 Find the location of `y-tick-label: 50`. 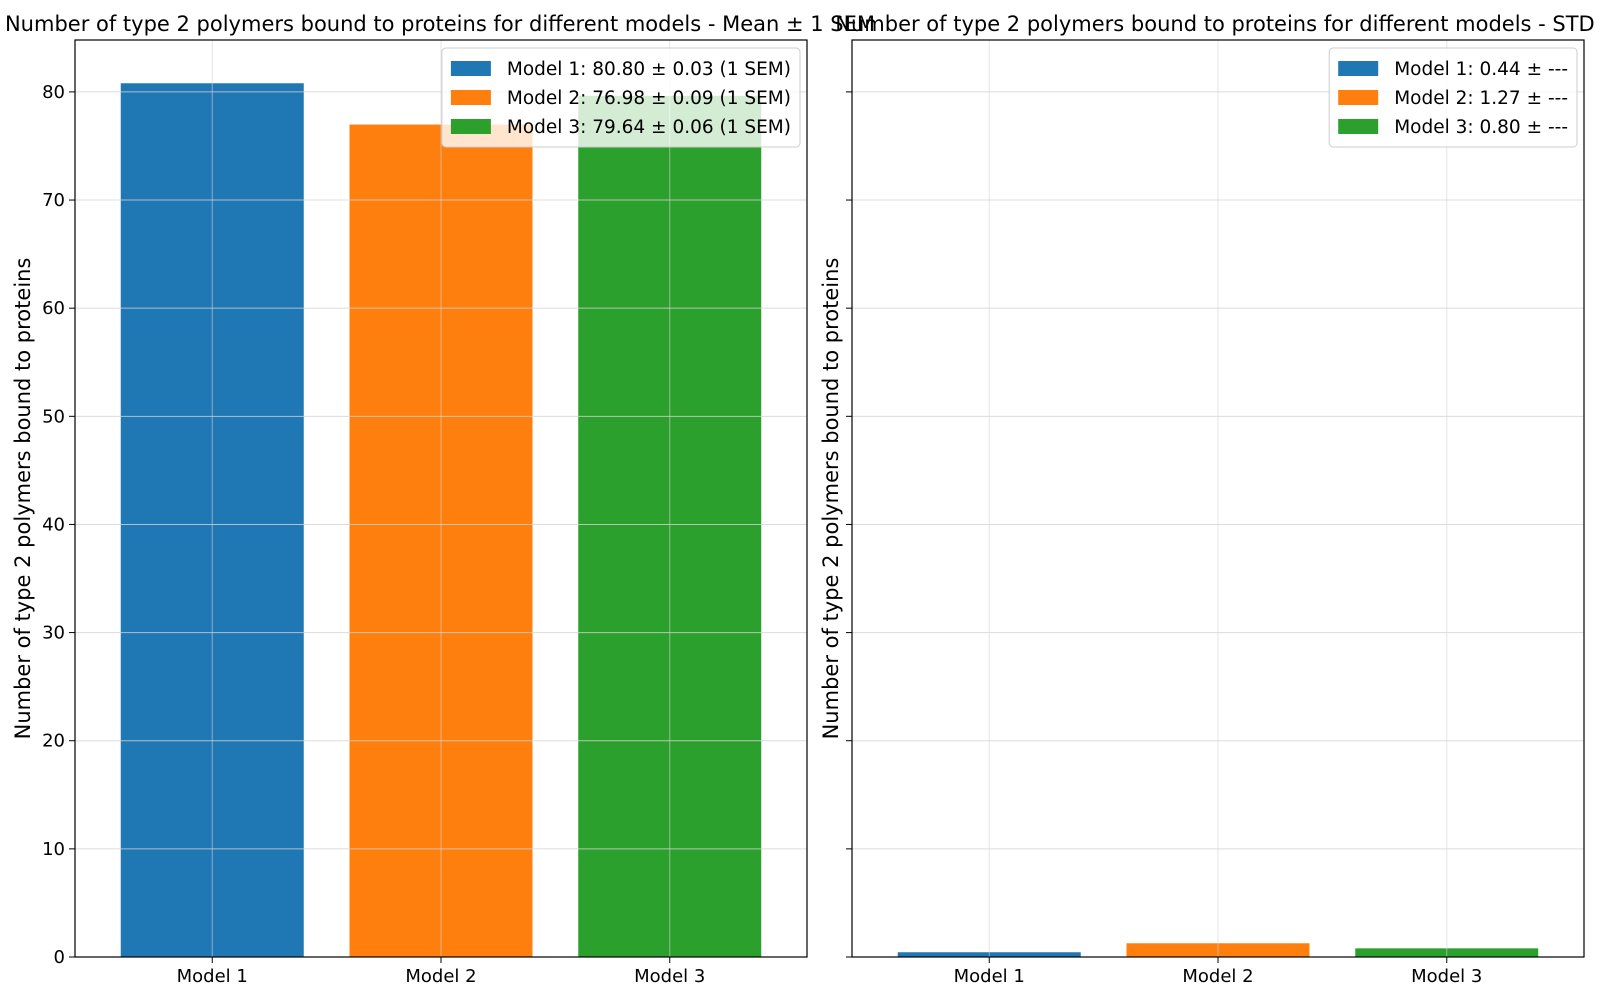

y-tick-label: 50 is located at coordinates (53, 416).